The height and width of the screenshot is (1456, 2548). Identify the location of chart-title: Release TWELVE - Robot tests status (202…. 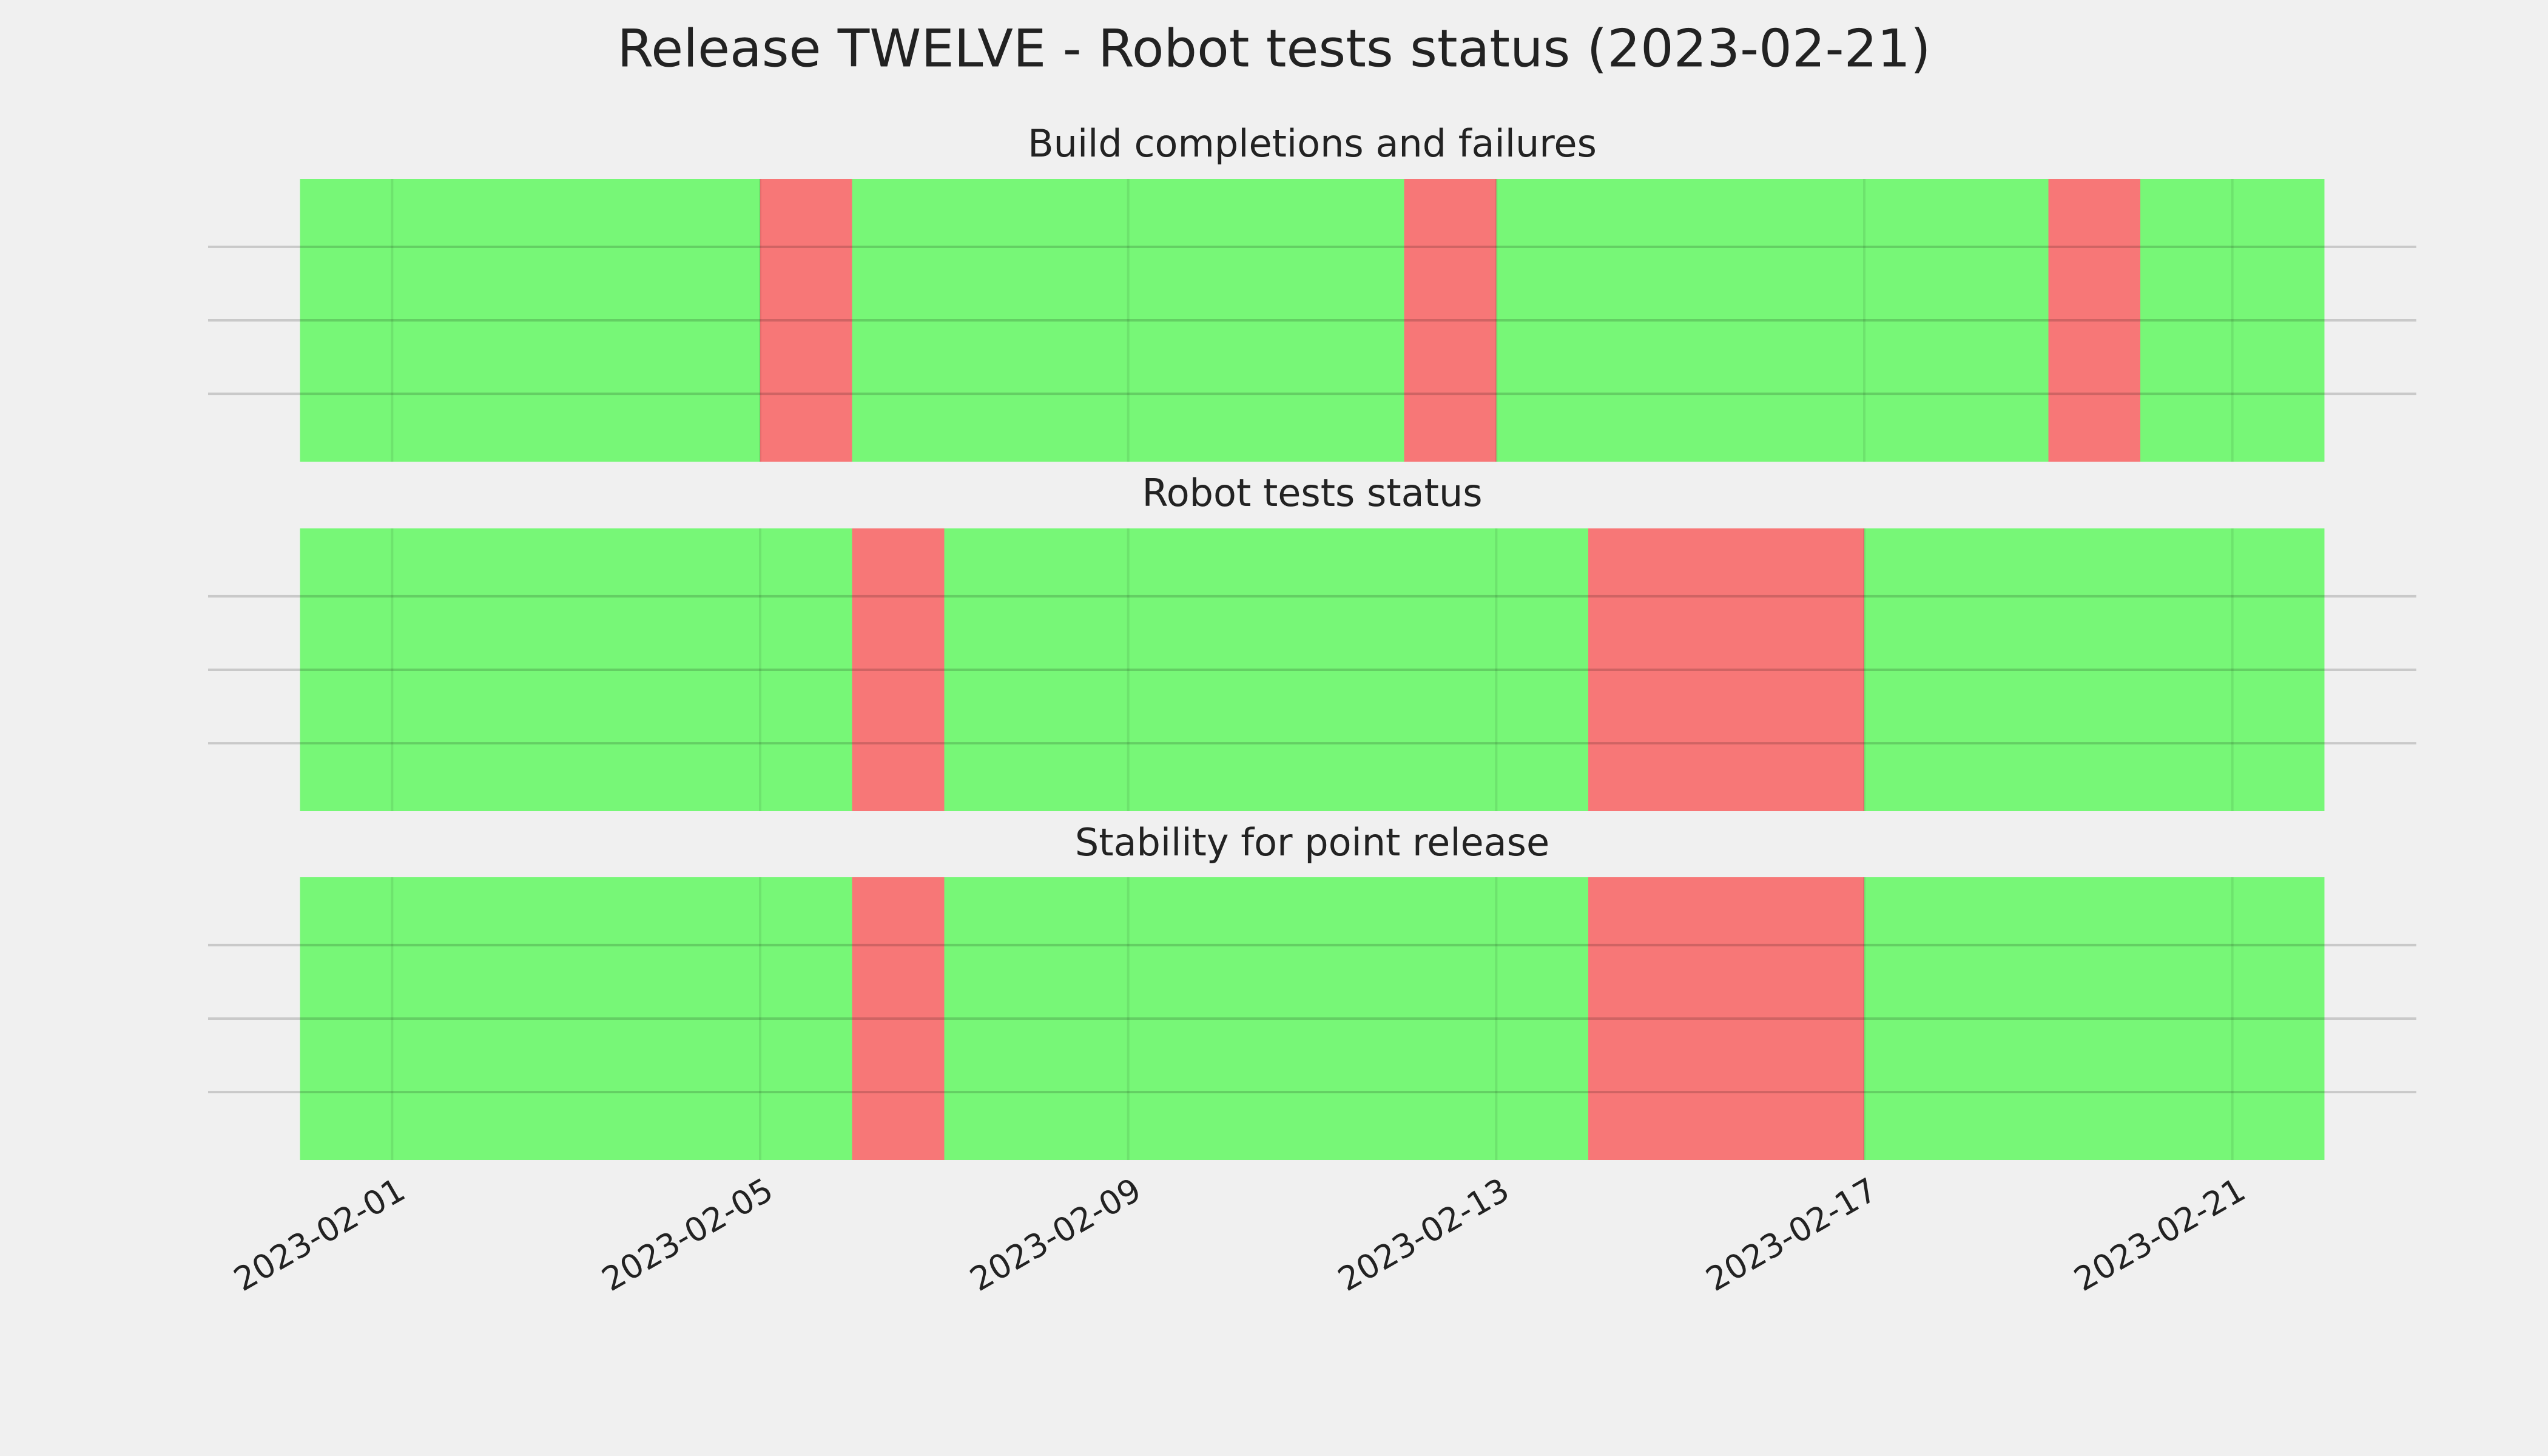
(1273, 48).